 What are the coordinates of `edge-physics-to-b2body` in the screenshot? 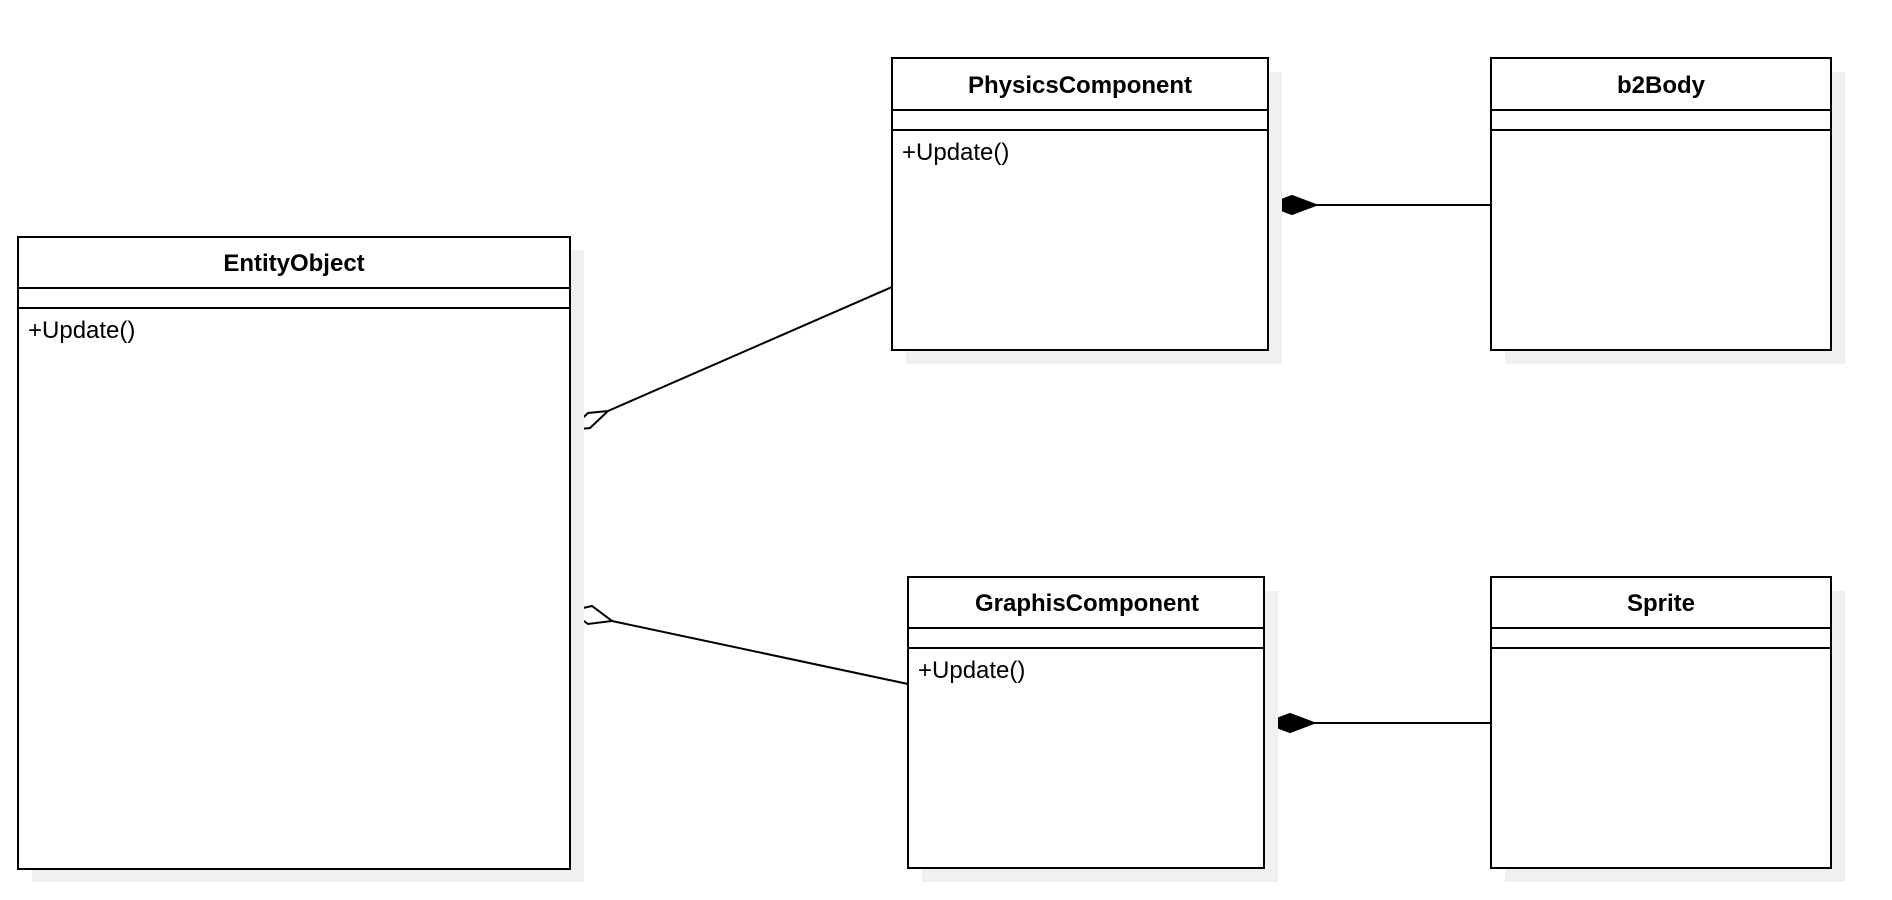 It's located at (1378, 205).